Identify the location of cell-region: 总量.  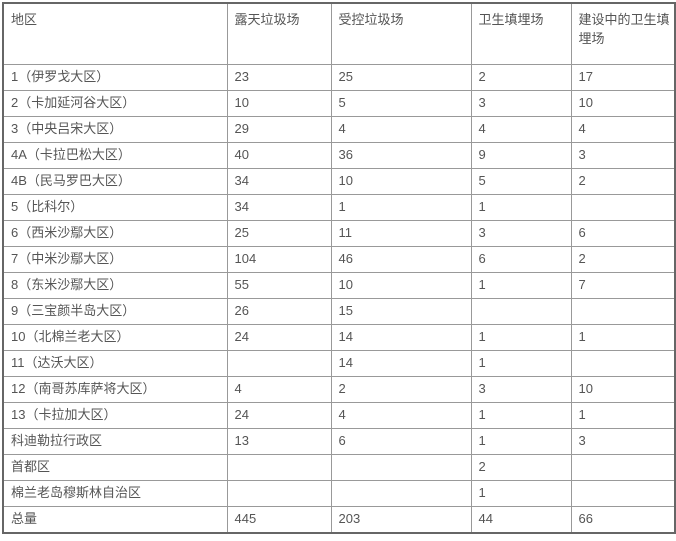
(115, 519).